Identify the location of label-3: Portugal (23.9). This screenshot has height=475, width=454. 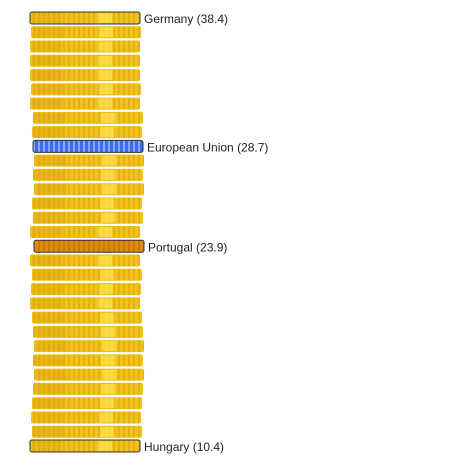
(187, 247).